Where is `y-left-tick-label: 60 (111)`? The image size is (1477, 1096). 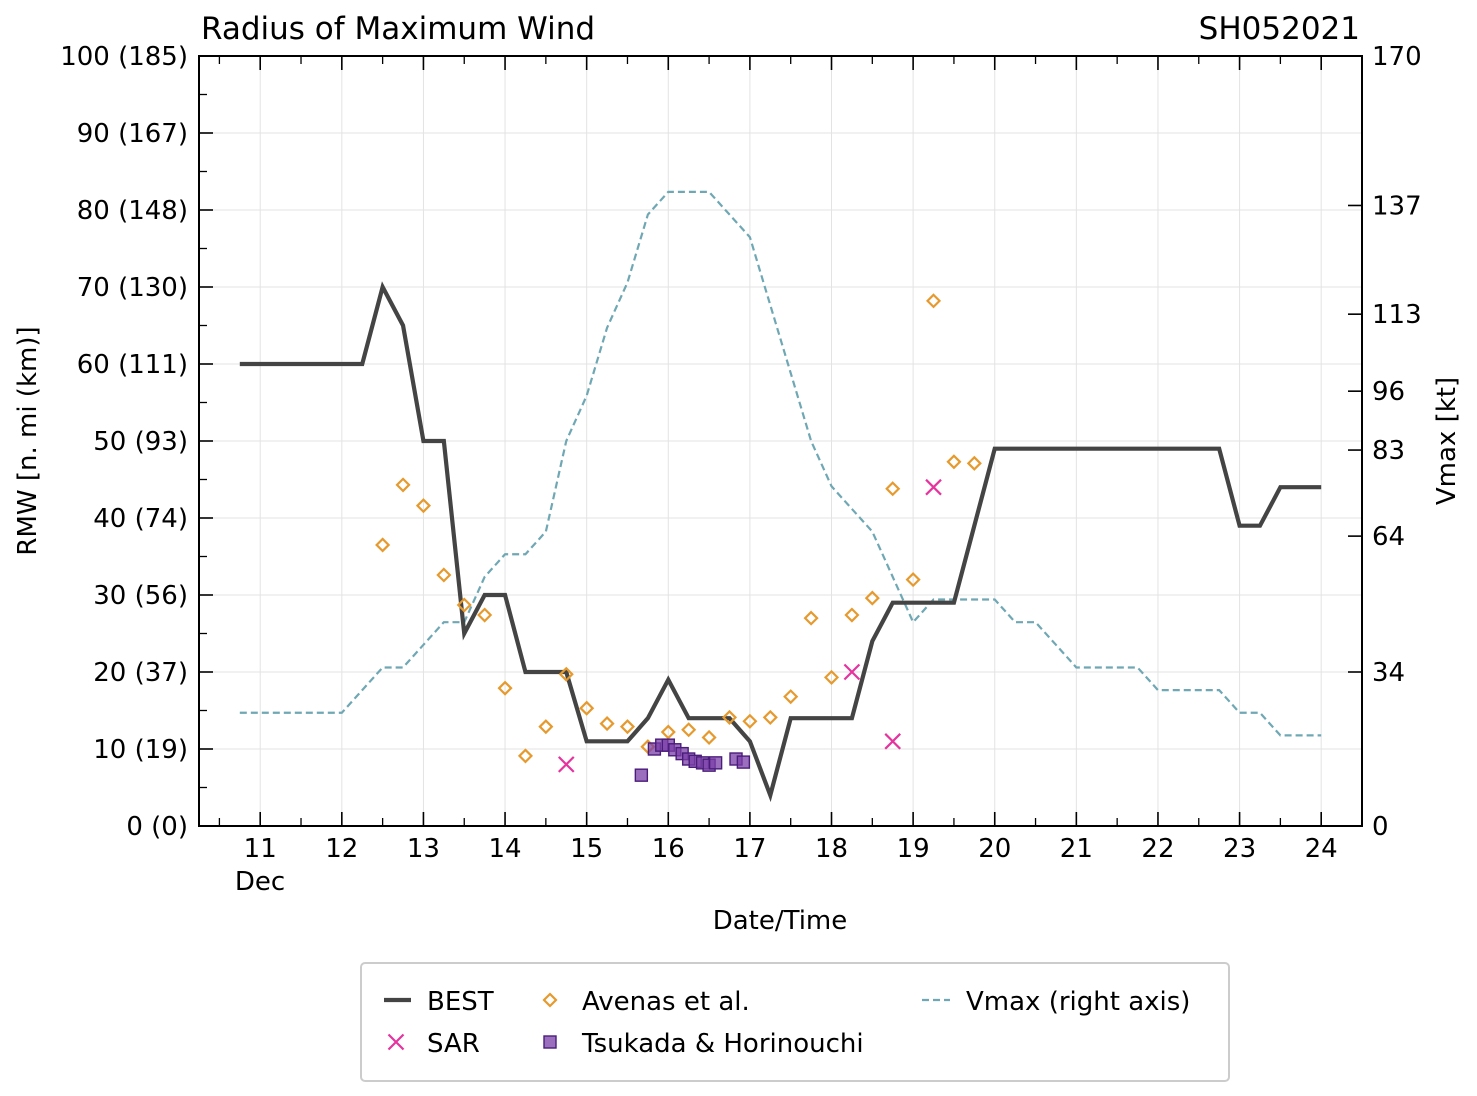 y-left-tick-label: 60 (111) is located at coordinates (132, 365).